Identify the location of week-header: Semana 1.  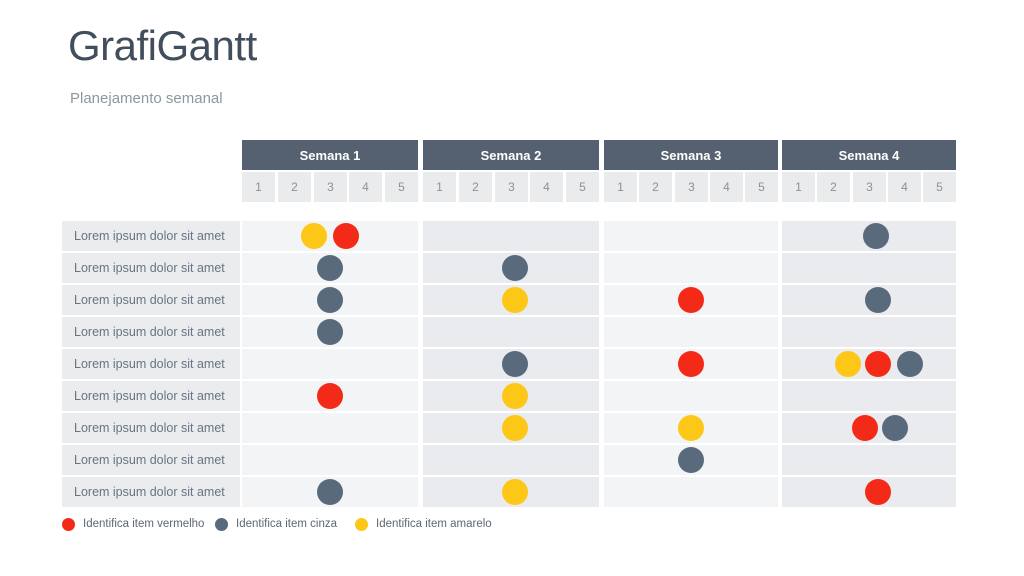
(330, 155).